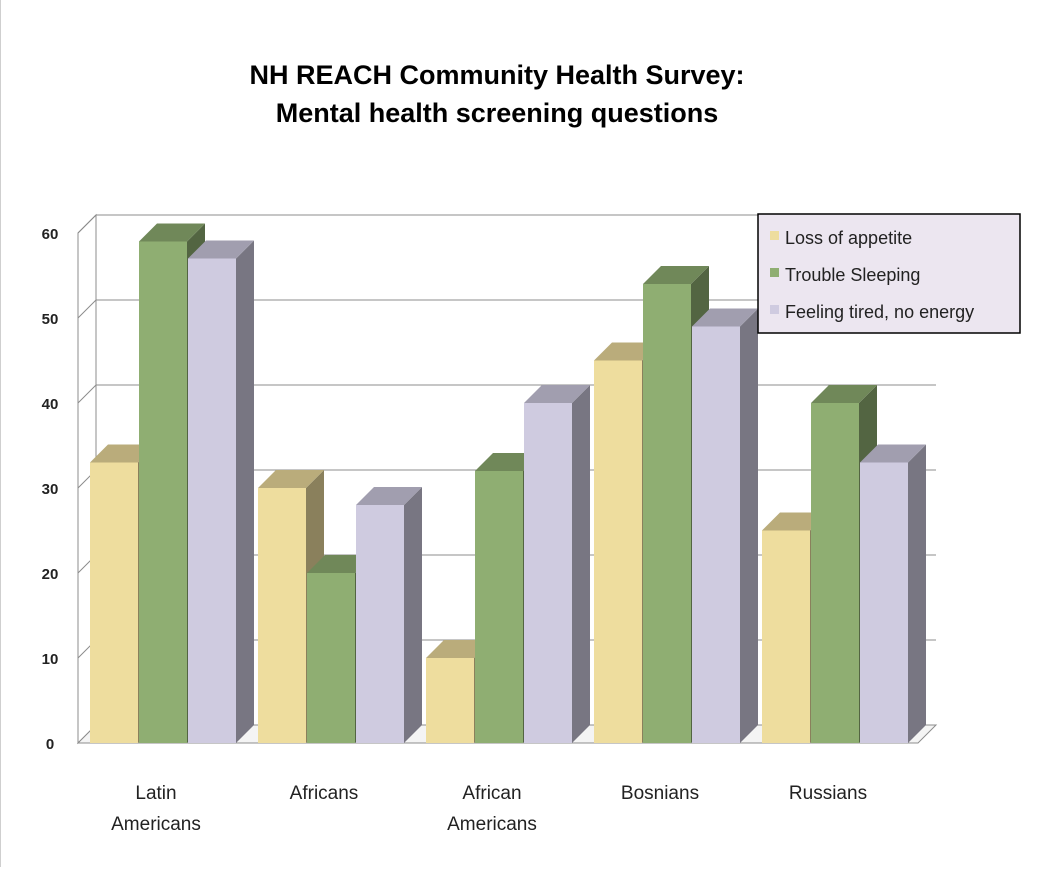 The image size is (1055, 872). What do you see at coordinates (852, 275) in the screenshot?
I see `legend-label: Trouble Sleeping` at bounding box center [852, 275].